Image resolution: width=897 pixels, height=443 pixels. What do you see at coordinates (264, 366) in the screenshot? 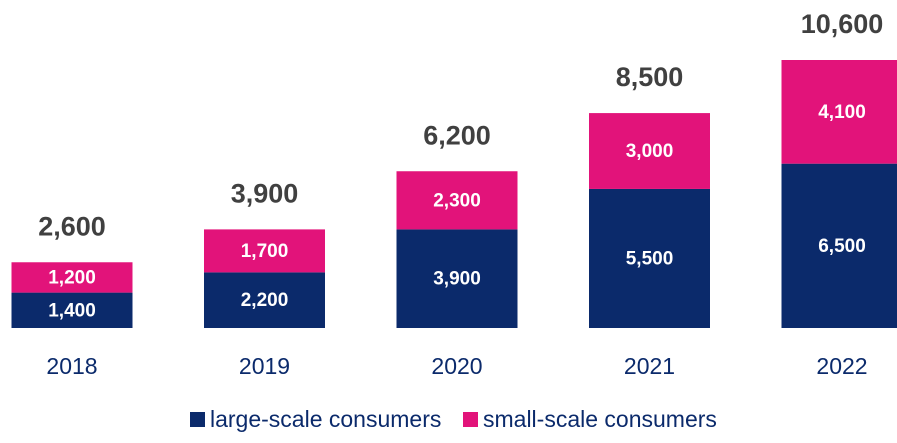
I see `x-tick-label: 2019` at bounding box center [264, 366].